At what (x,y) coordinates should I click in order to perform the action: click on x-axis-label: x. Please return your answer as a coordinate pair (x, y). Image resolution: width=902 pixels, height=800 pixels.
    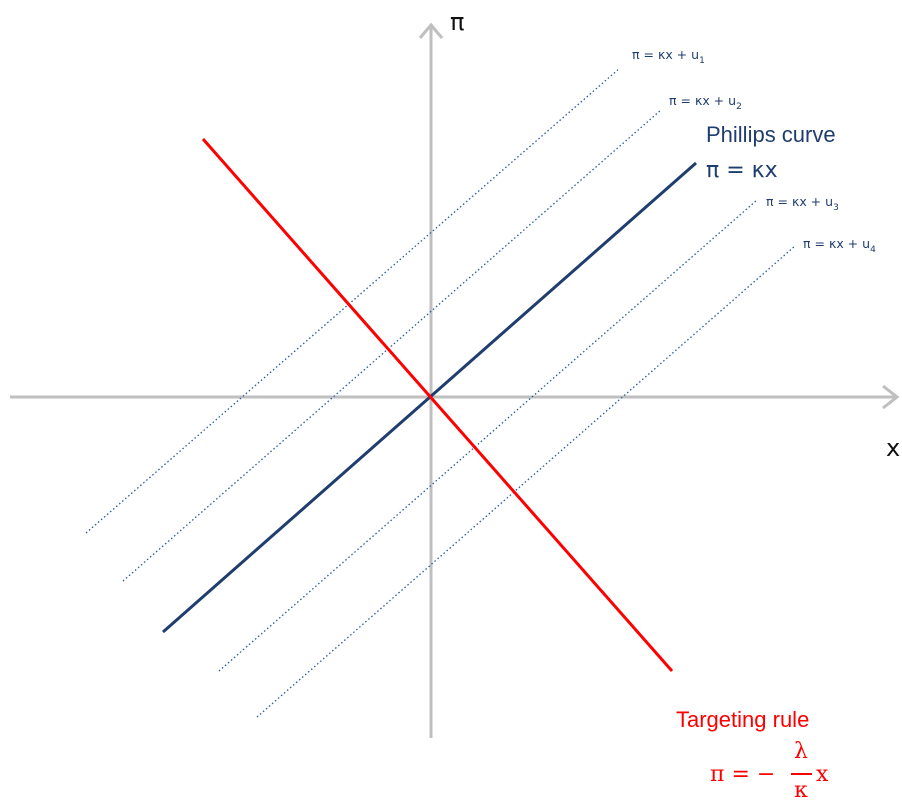
    Looking at the image, I should click on (893, 448).